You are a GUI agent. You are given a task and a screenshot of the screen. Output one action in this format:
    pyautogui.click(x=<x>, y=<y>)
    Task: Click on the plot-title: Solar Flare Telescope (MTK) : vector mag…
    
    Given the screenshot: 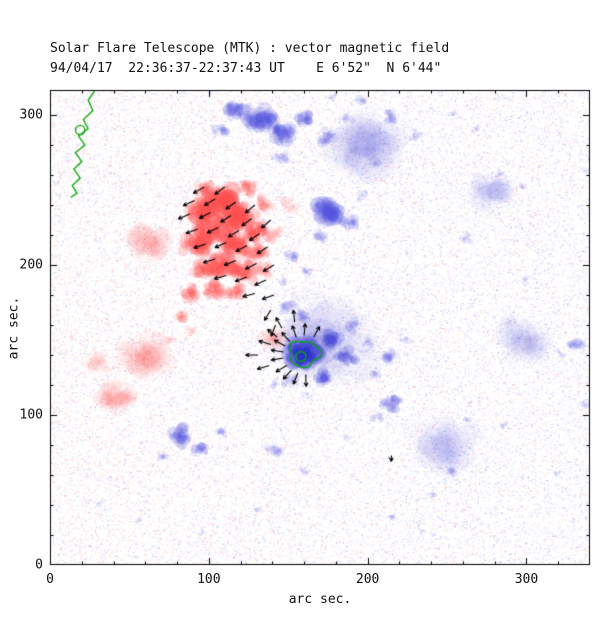 What is the action you would take?
    pyautogui.click(x=250, y=48)
    